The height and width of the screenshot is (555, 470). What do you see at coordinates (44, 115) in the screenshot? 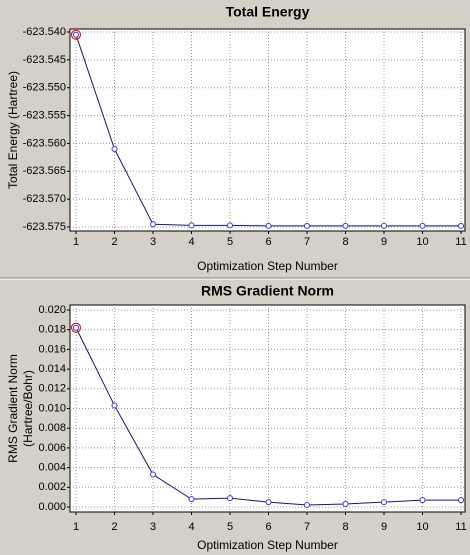
I see `y-tick-label: -623.555` at bounding box center [44, 115].